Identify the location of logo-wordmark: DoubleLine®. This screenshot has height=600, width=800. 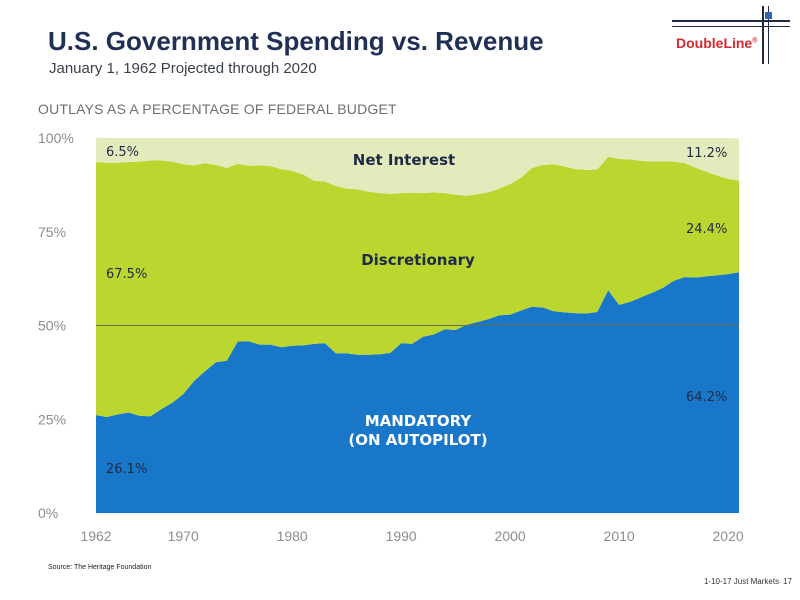
(717, 43).